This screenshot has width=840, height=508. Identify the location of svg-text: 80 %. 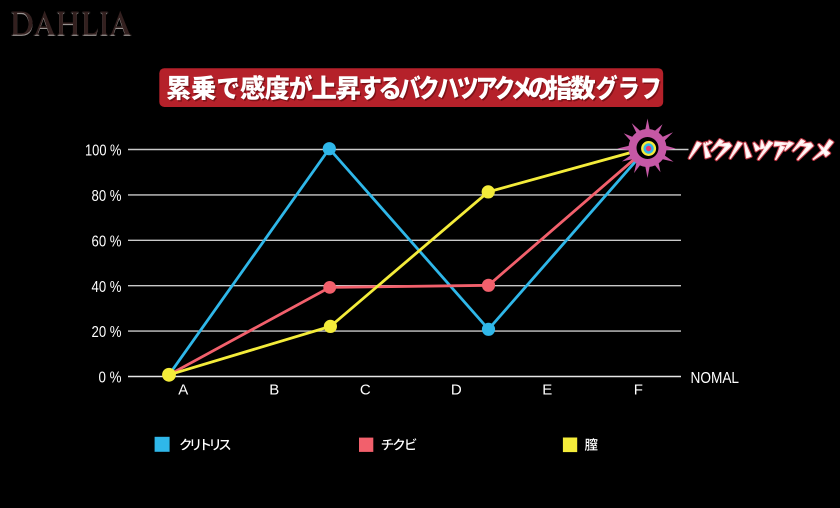
(107, 196).